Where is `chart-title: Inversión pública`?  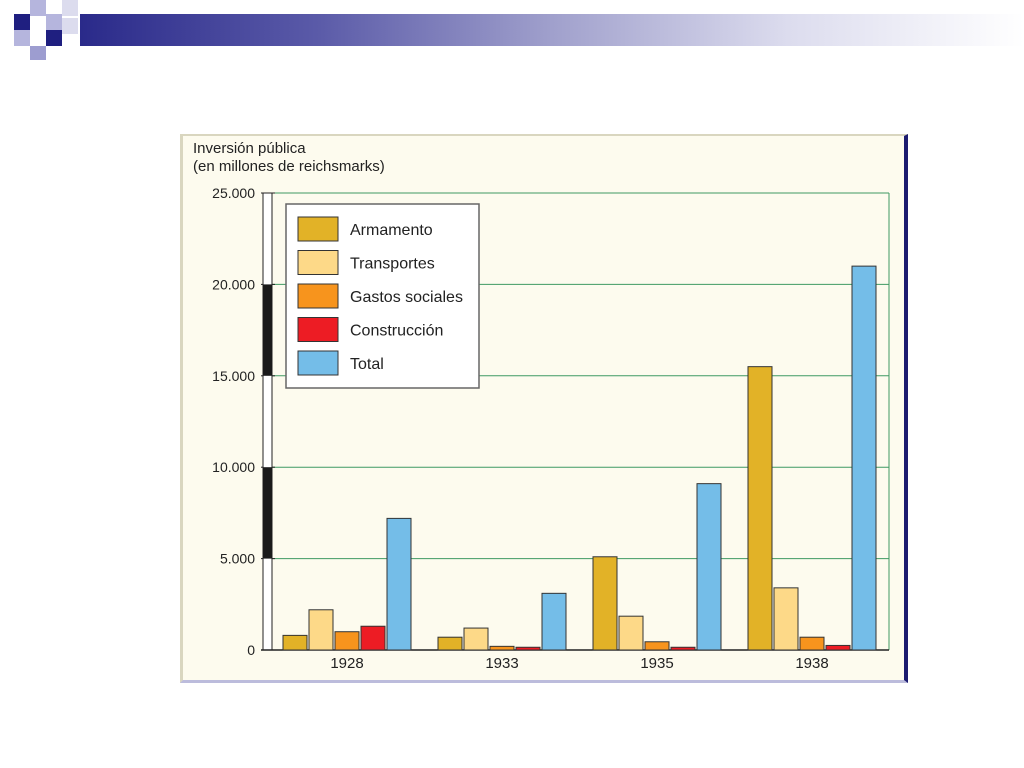 chart-title: Inversión pública is located at coordinates (249, 148).